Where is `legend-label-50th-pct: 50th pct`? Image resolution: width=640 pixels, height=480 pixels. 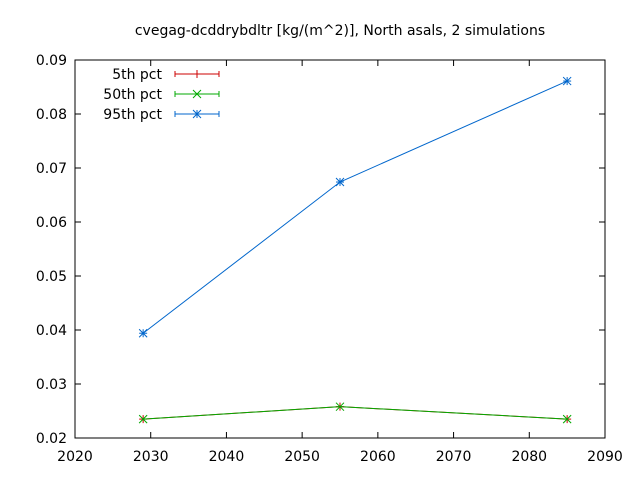
legend-label-50th-pct: 50th pct is located at coordinates (132, 95).